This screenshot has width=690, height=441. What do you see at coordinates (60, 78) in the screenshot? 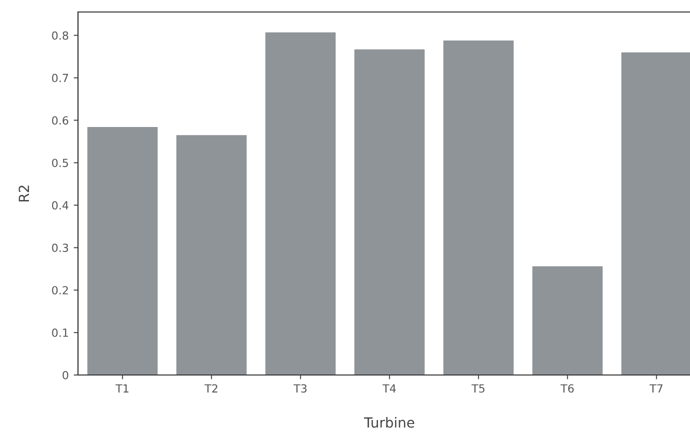
I see `y-tick-label: 0.7` at bounding box center [60, 78].